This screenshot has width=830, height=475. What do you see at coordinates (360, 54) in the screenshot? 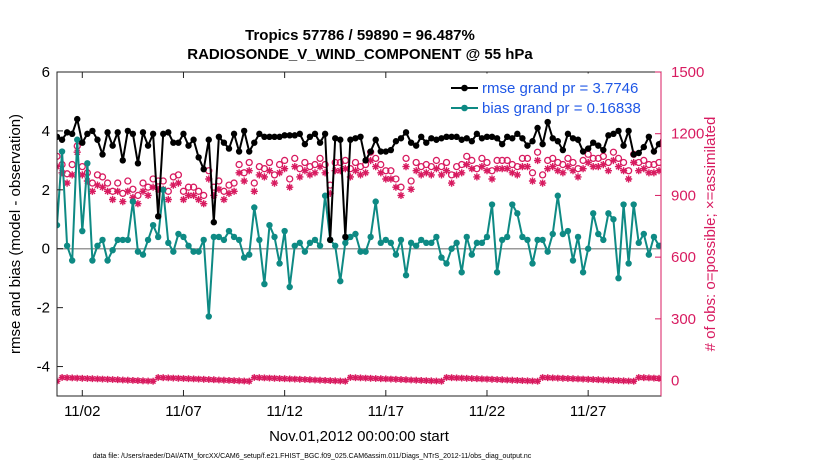
I see `chart-title-line2: RADIOSONDE_V_WIND_COMPONENT @ 55 hPa` at bounding box center [360, 54].